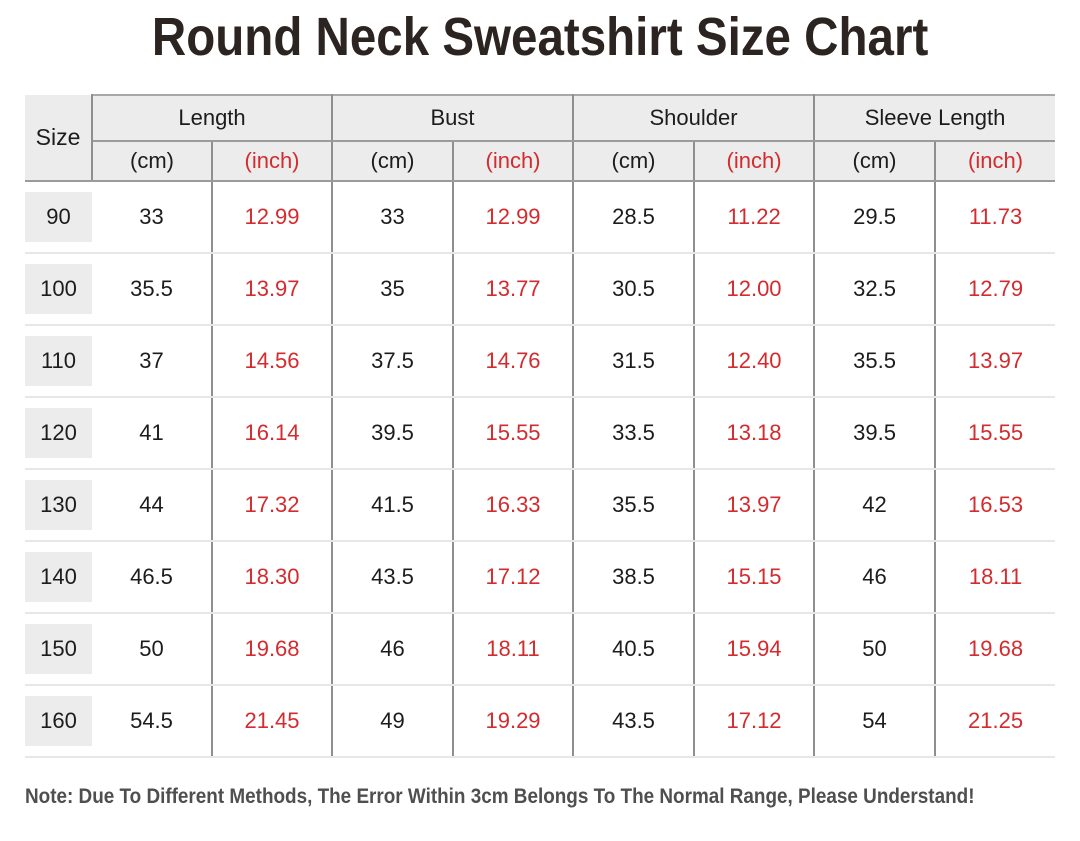 Image resolution: width=1080 pixels, height=841 pixels. I want to click on table-row: 150 50 19.68 46 18.11 40.5 15.94 50 19.68, so click(540, 649).